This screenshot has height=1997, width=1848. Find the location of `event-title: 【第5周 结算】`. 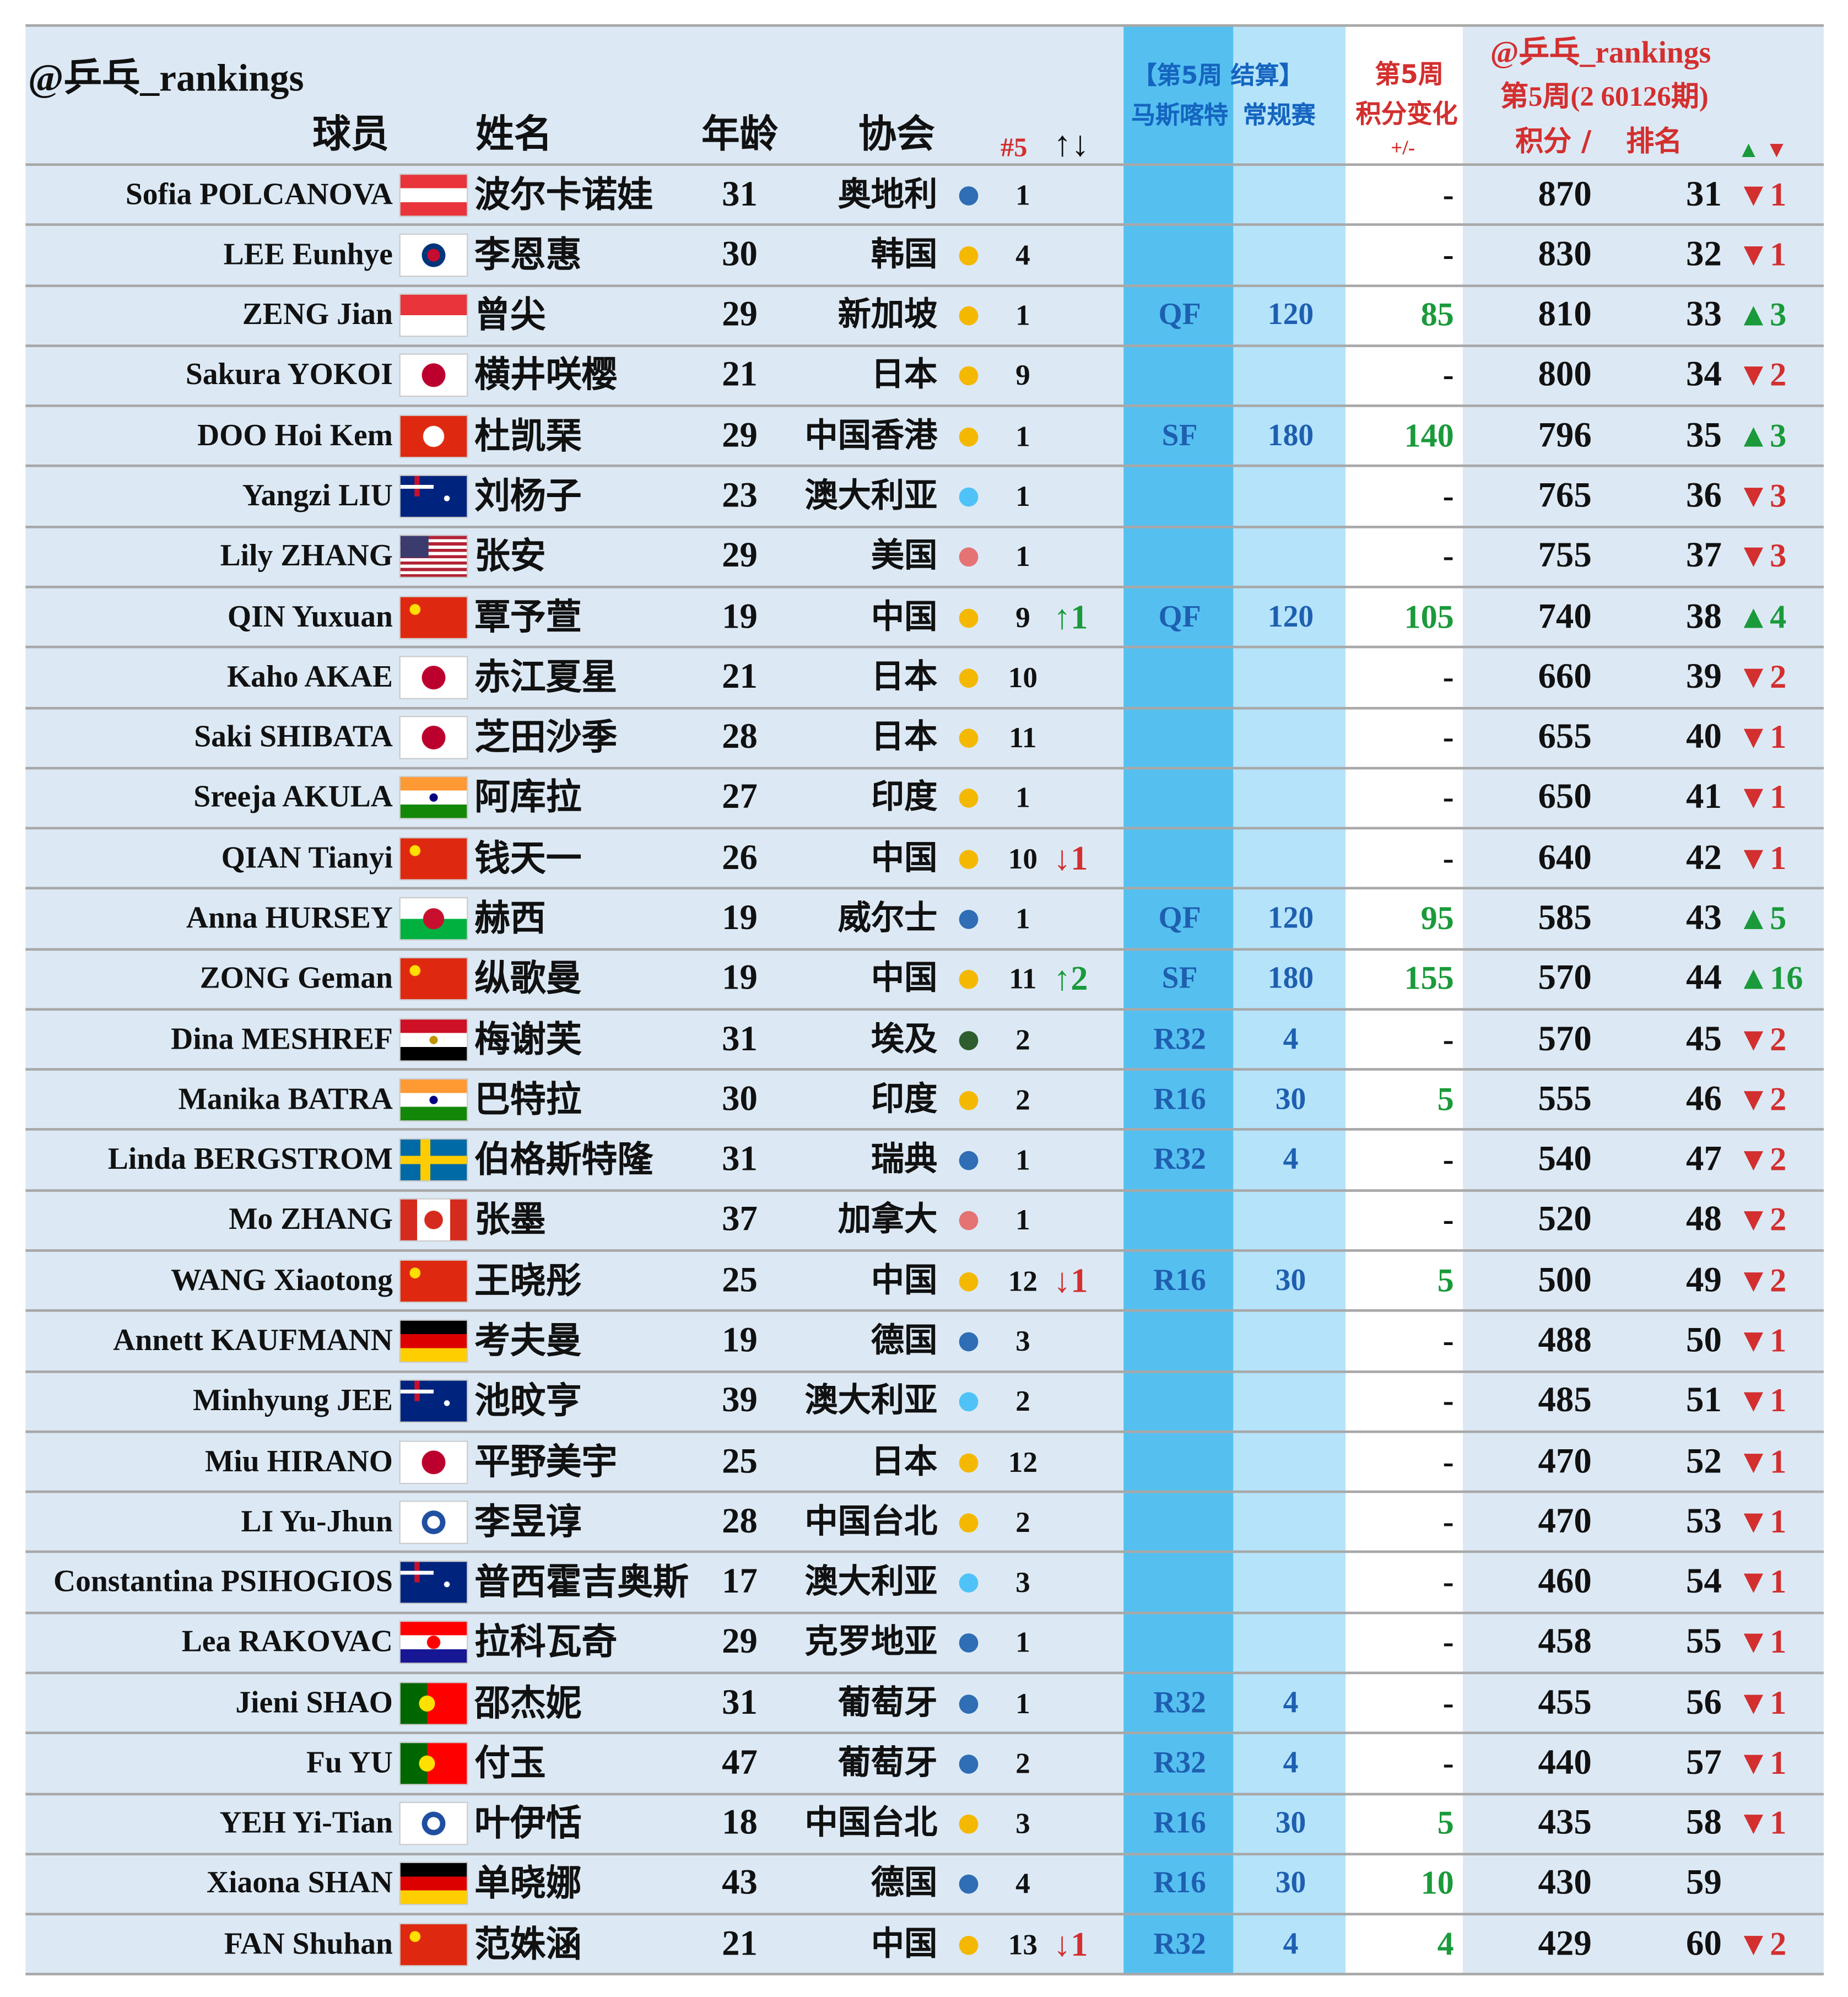

event-title: 【第5周 结算】 is located at coordinates (1218, 76).